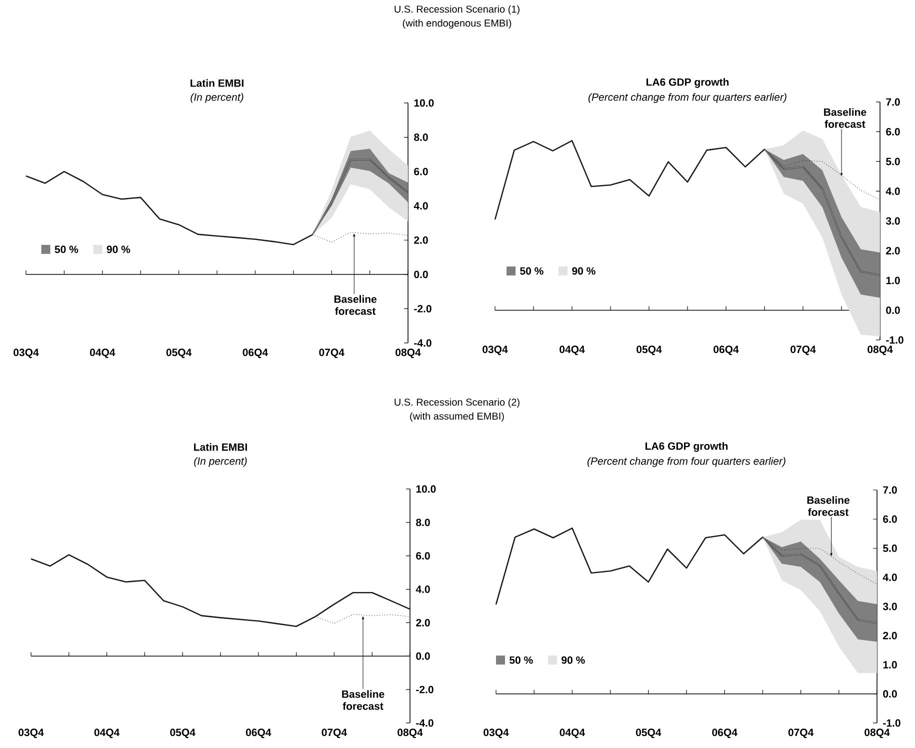 The image size is (915, 748). What do you see at coordinates (457, 417) in the screenshot?
I see `text: (with assumed EMBI)` at bounding box center [457, 417].